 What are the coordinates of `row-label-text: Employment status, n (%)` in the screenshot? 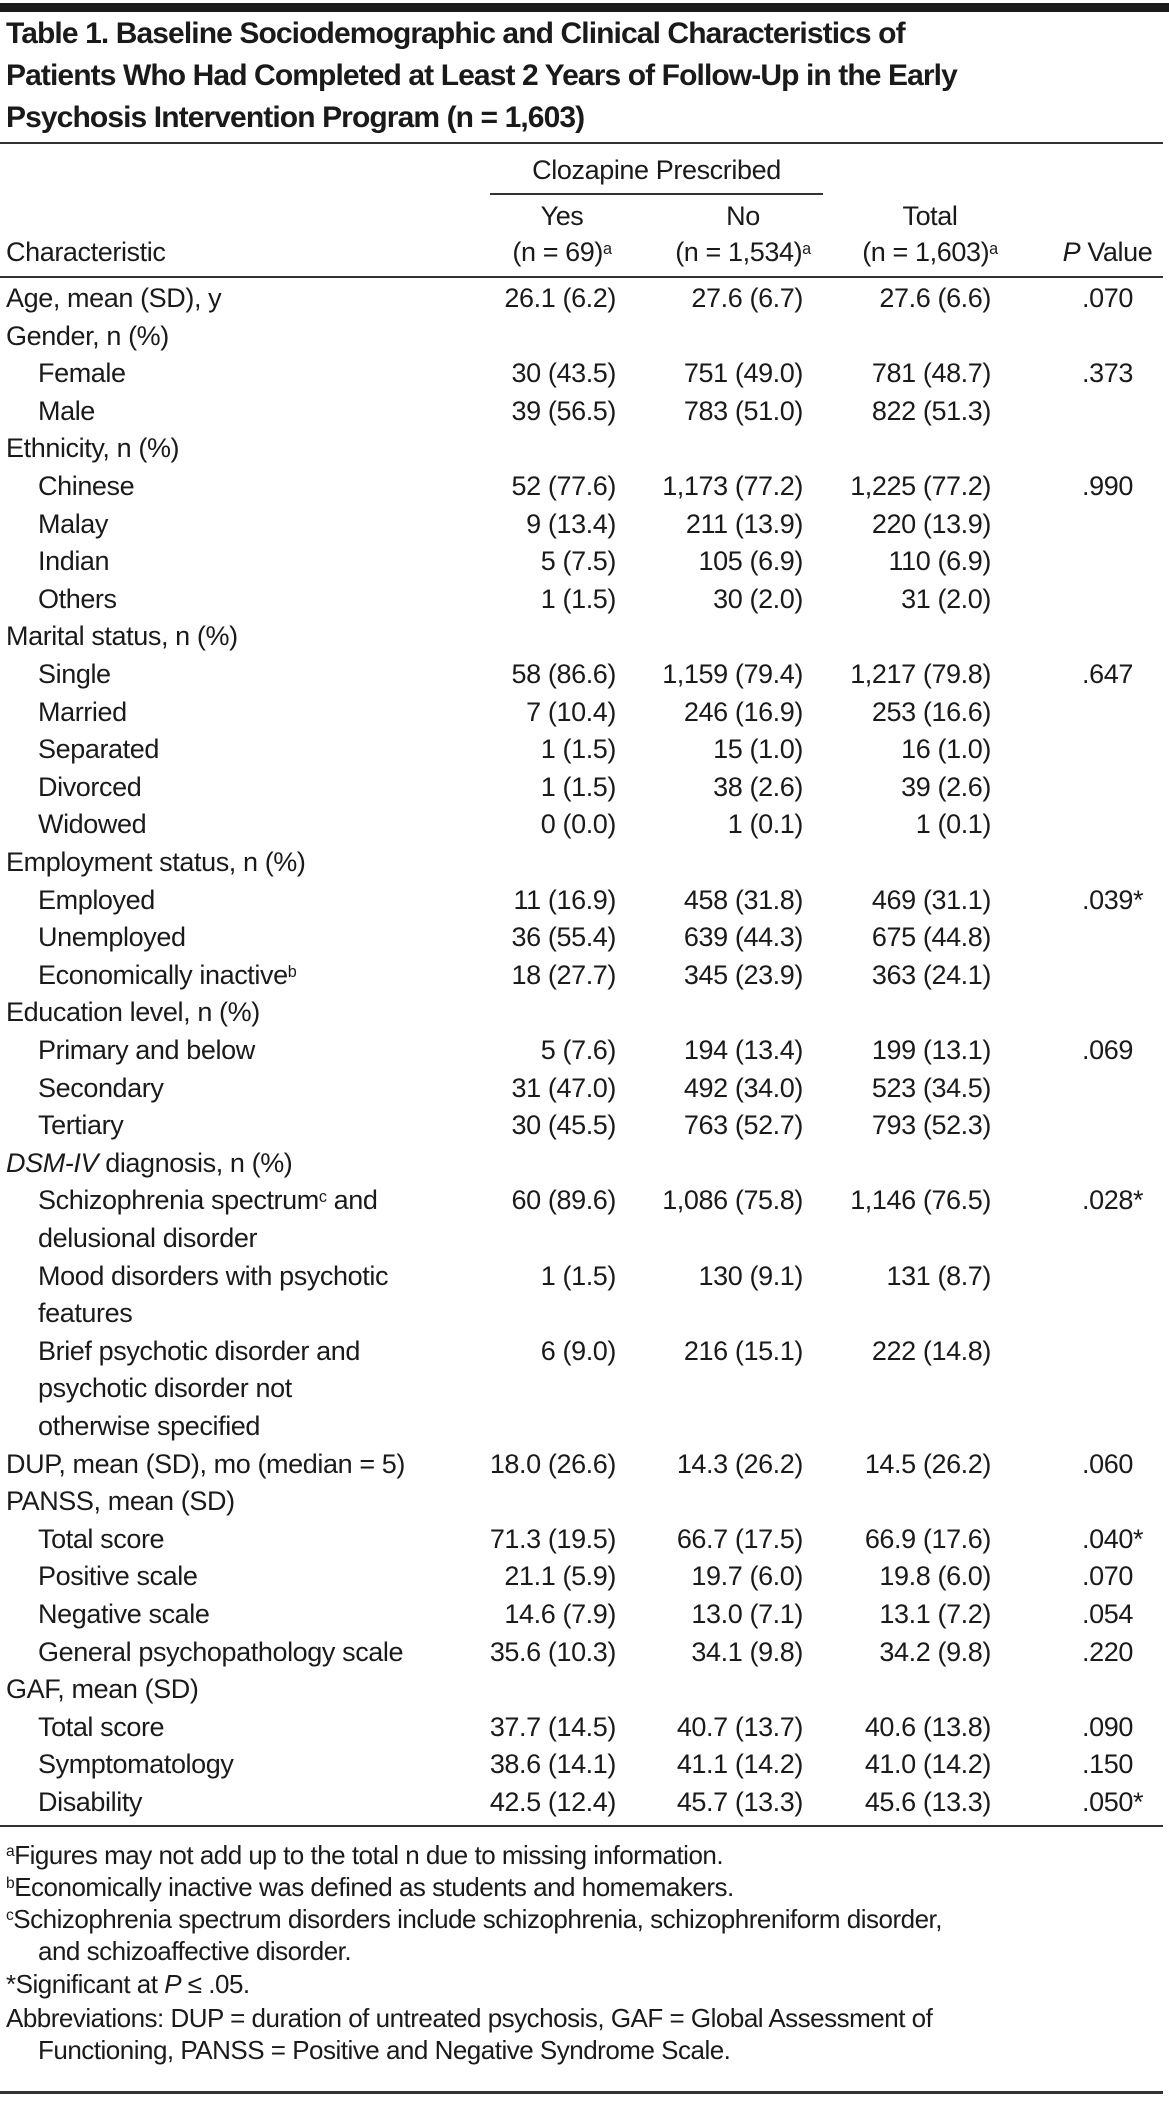 It's located at (156, 862).